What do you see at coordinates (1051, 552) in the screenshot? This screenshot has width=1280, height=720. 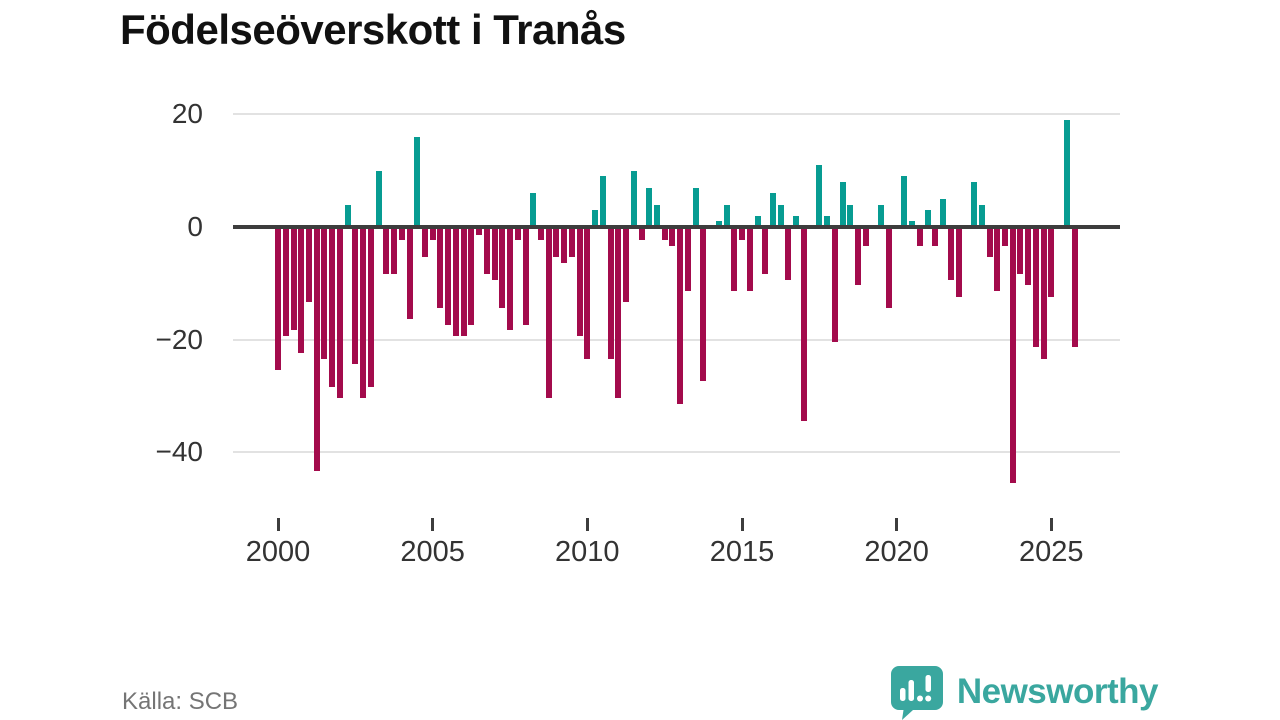 I see `x-axis-label: 2025` at bounding box center [1051, 552].